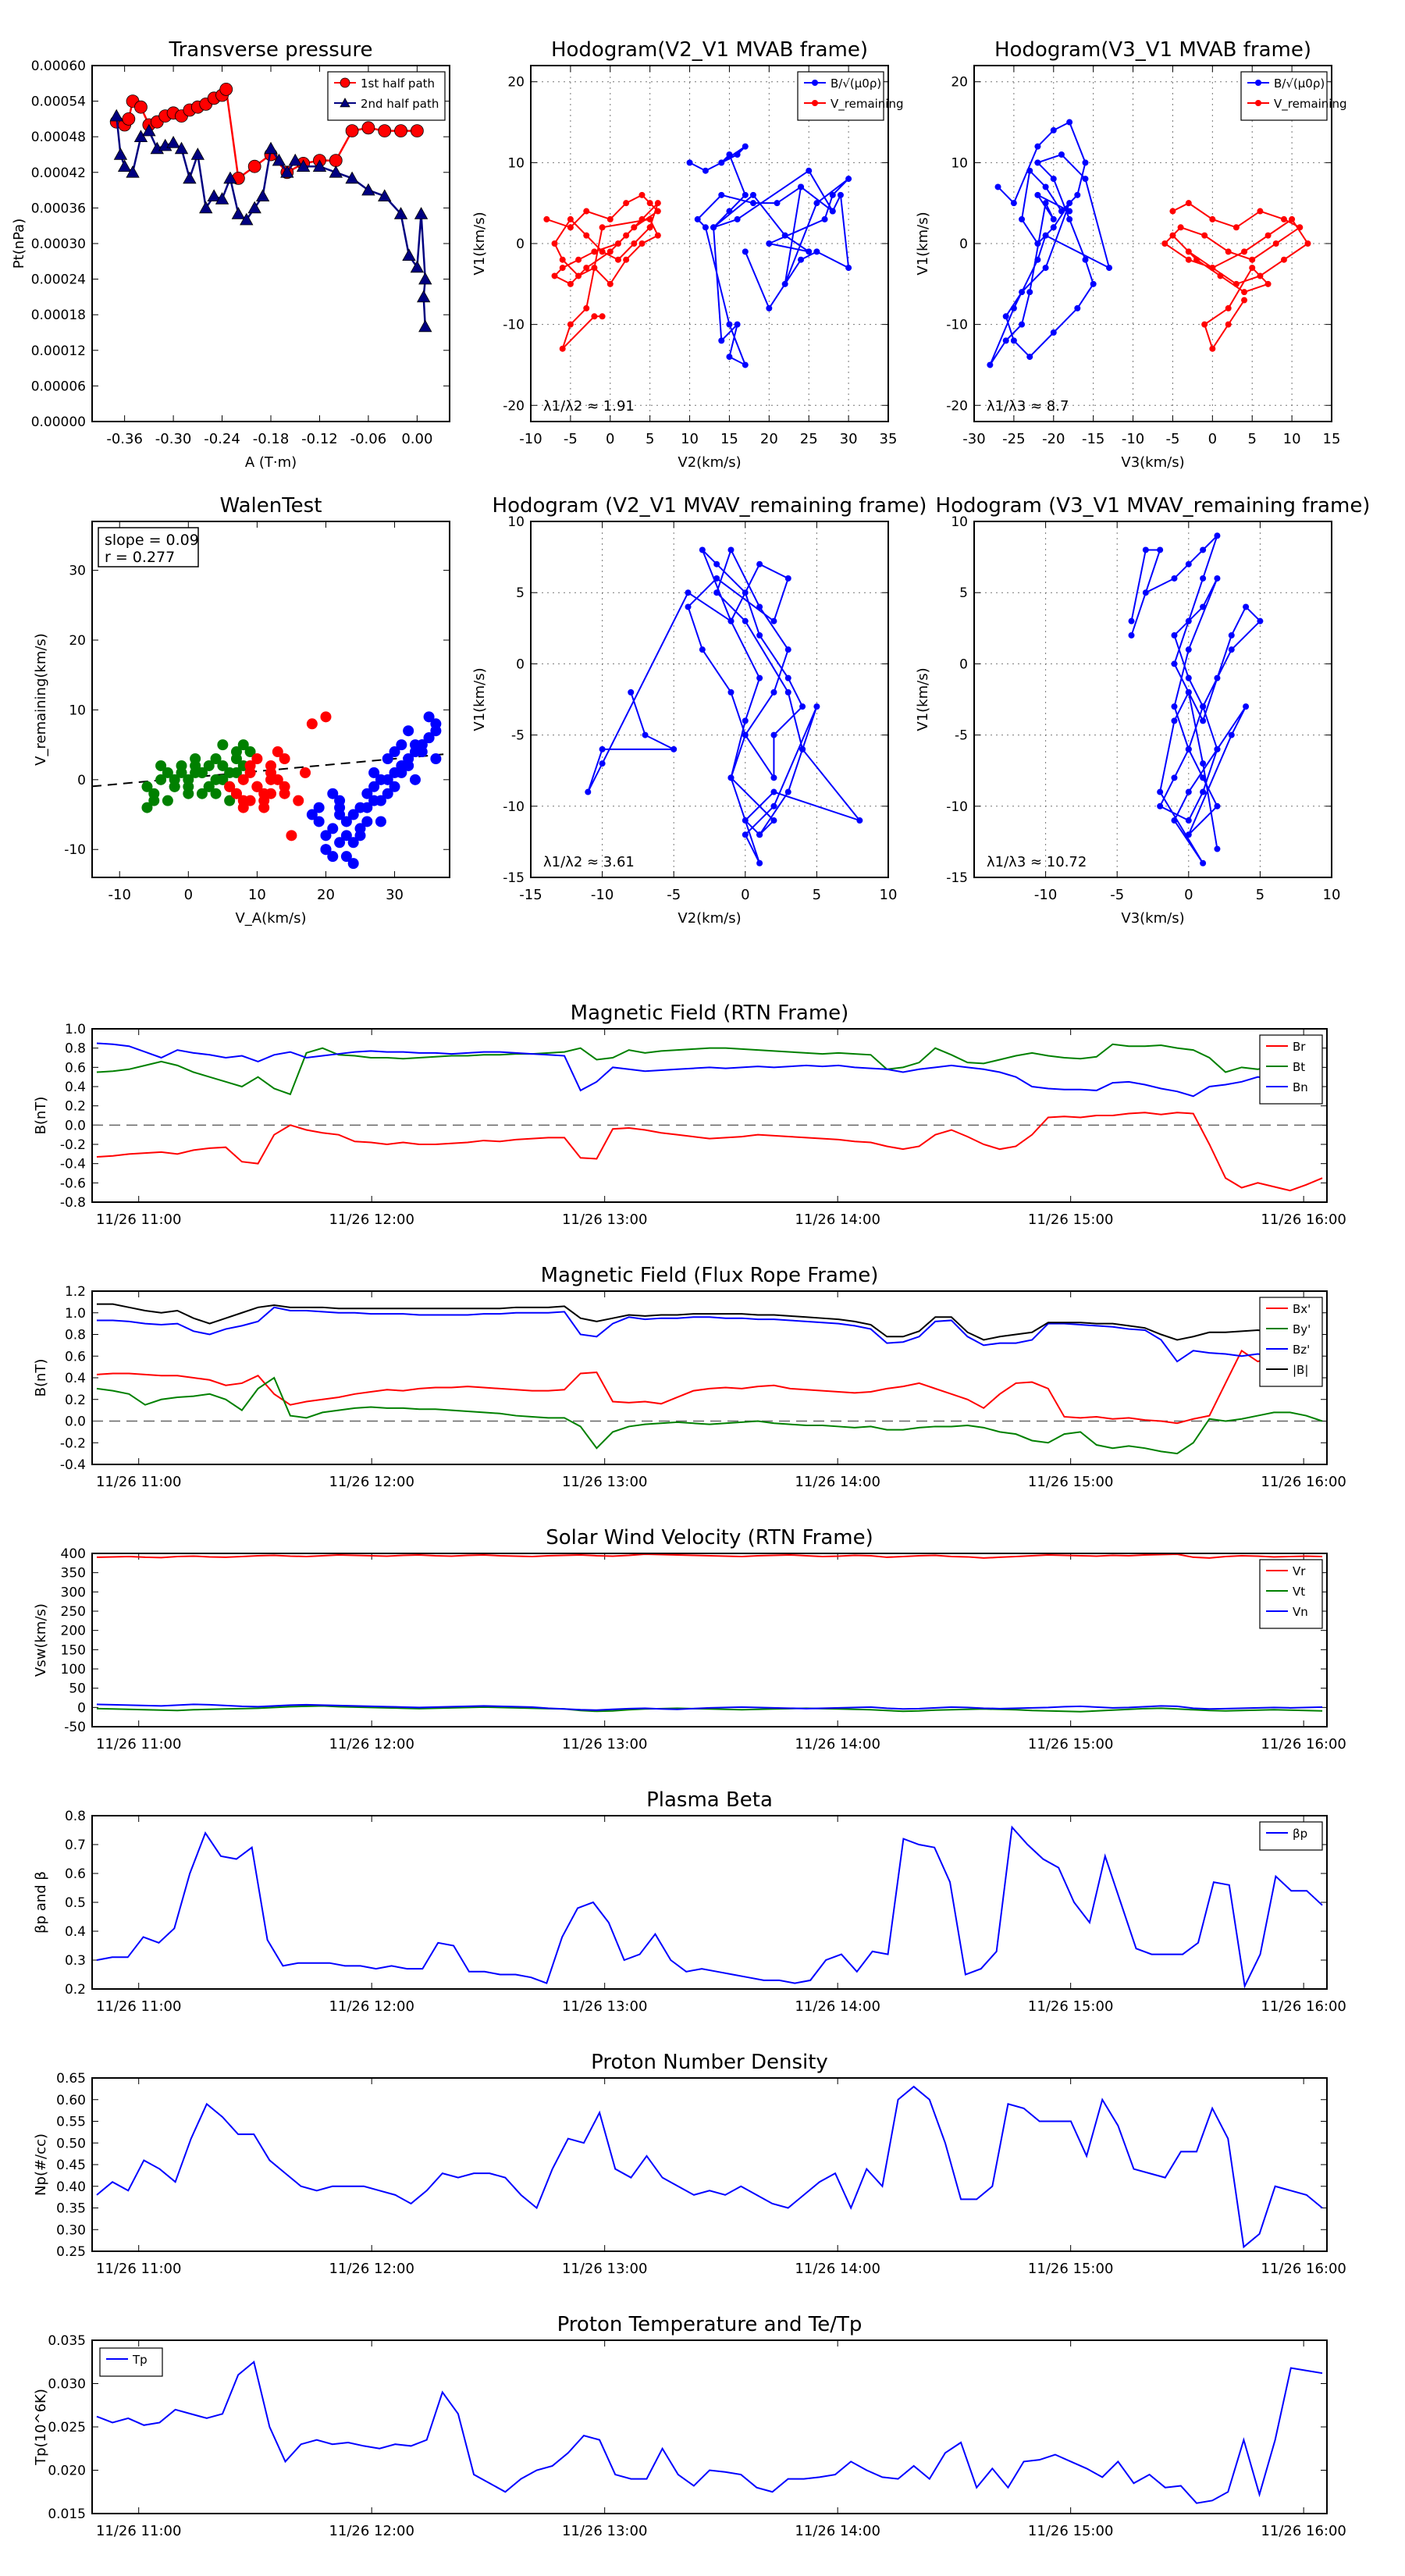  What do you see at coordinates (326, 895) in the screenshot?
I see `x-tick-label: 20` at bounding box center [326, 895].